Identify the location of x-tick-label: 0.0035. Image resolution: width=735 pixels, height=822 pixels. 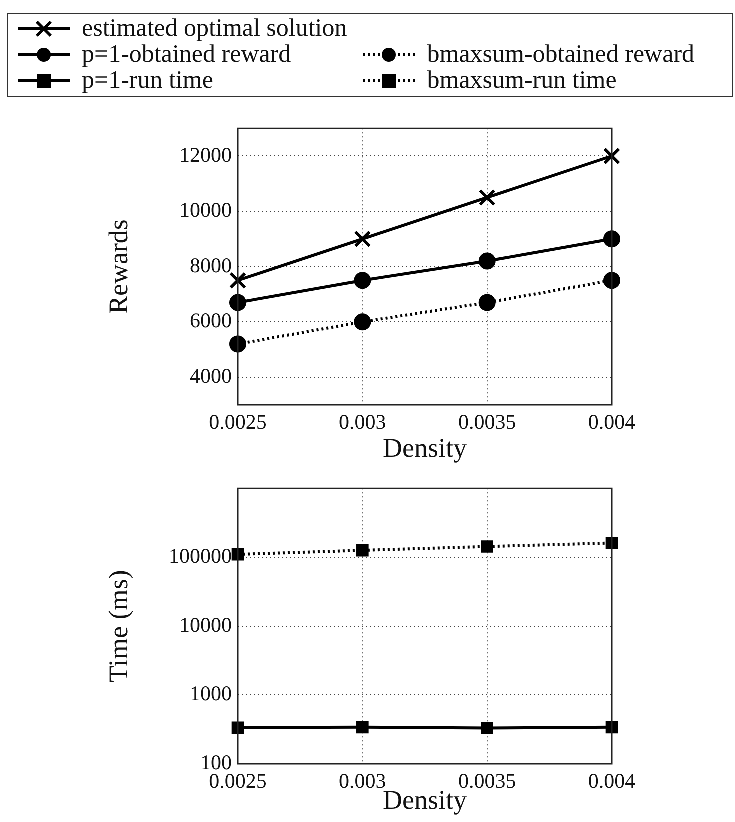
(487, 422).